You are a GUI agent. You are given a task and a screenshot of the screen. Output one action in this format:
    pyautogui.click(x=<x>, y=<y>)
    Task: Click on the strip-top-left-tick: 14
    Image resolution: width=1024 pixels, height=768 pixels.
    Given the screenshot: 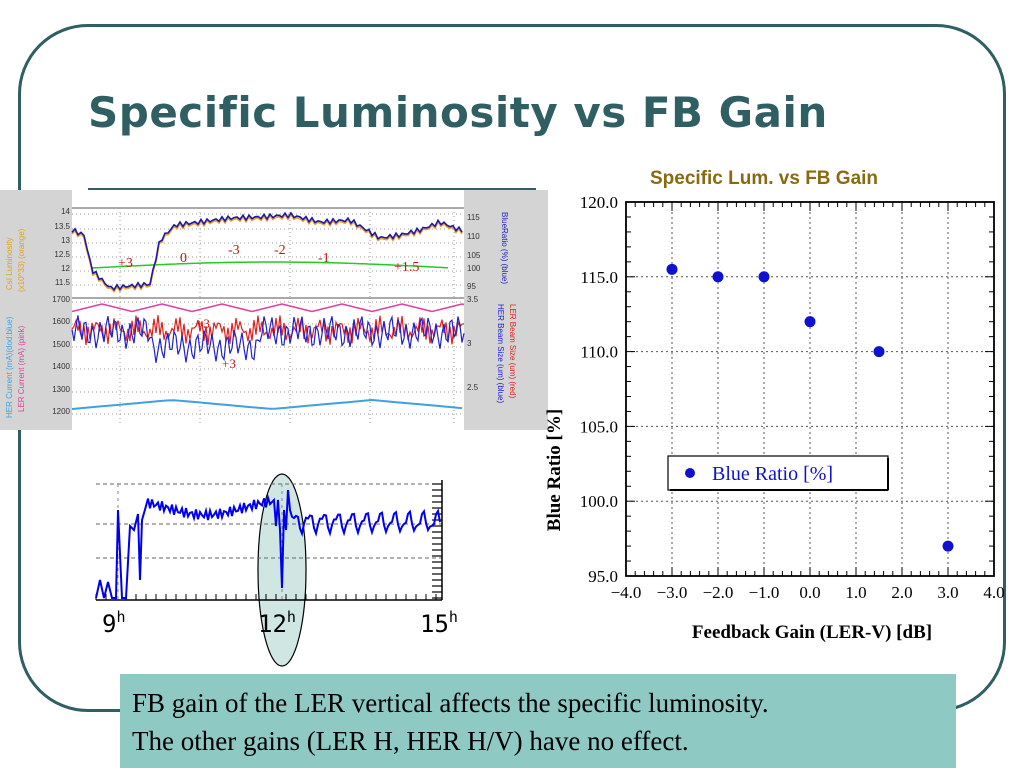 What is the action you would take?
    pyautogui.click(x=65, y=211)
    